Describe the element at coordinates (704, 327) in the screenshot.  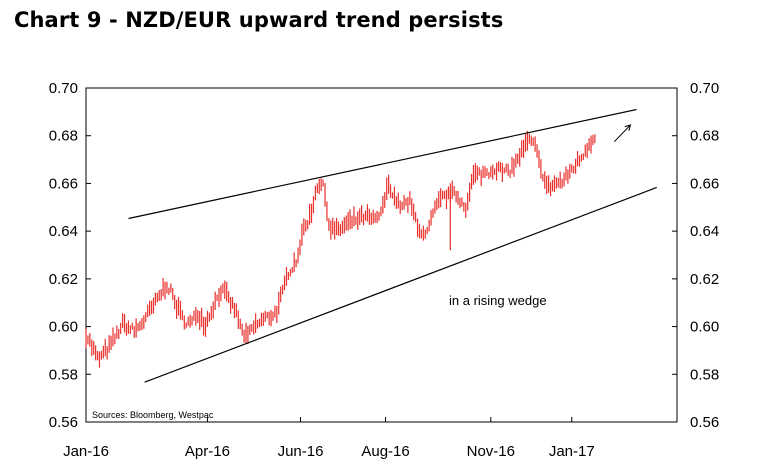
I see `right-tick-label: 0.60` at that location.